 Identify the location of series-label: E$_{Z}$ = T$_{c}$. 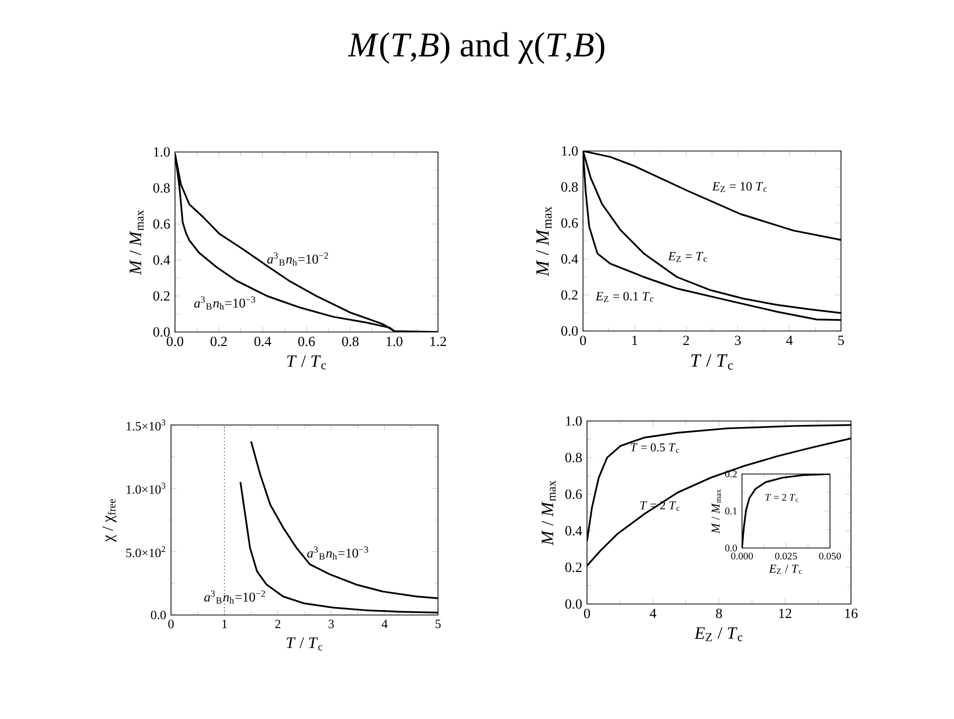
(687, 257).